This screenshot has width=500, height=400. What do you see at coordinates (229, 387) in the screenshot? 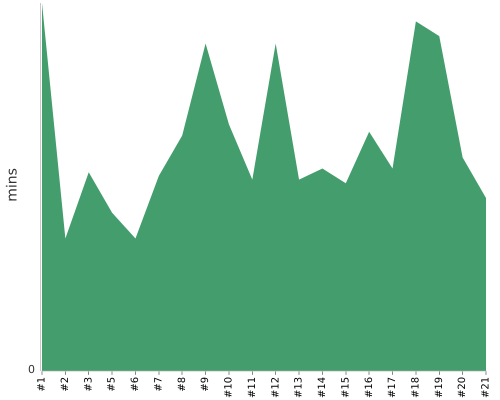
I see `x-tick-label: #10` at bounding box center [229, 387].